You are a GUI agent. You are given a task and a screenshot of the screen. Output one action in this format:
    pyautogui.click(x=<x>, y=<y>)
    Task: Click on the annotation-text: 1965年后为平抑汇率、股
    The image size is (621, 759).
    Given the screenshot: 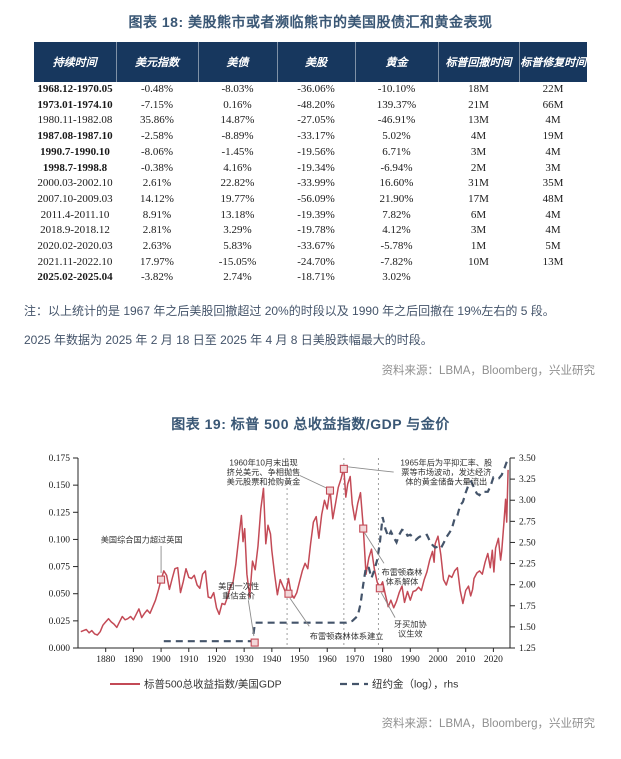 What is the action you would take?
    pyautogui.click(x=446, y=462)
    